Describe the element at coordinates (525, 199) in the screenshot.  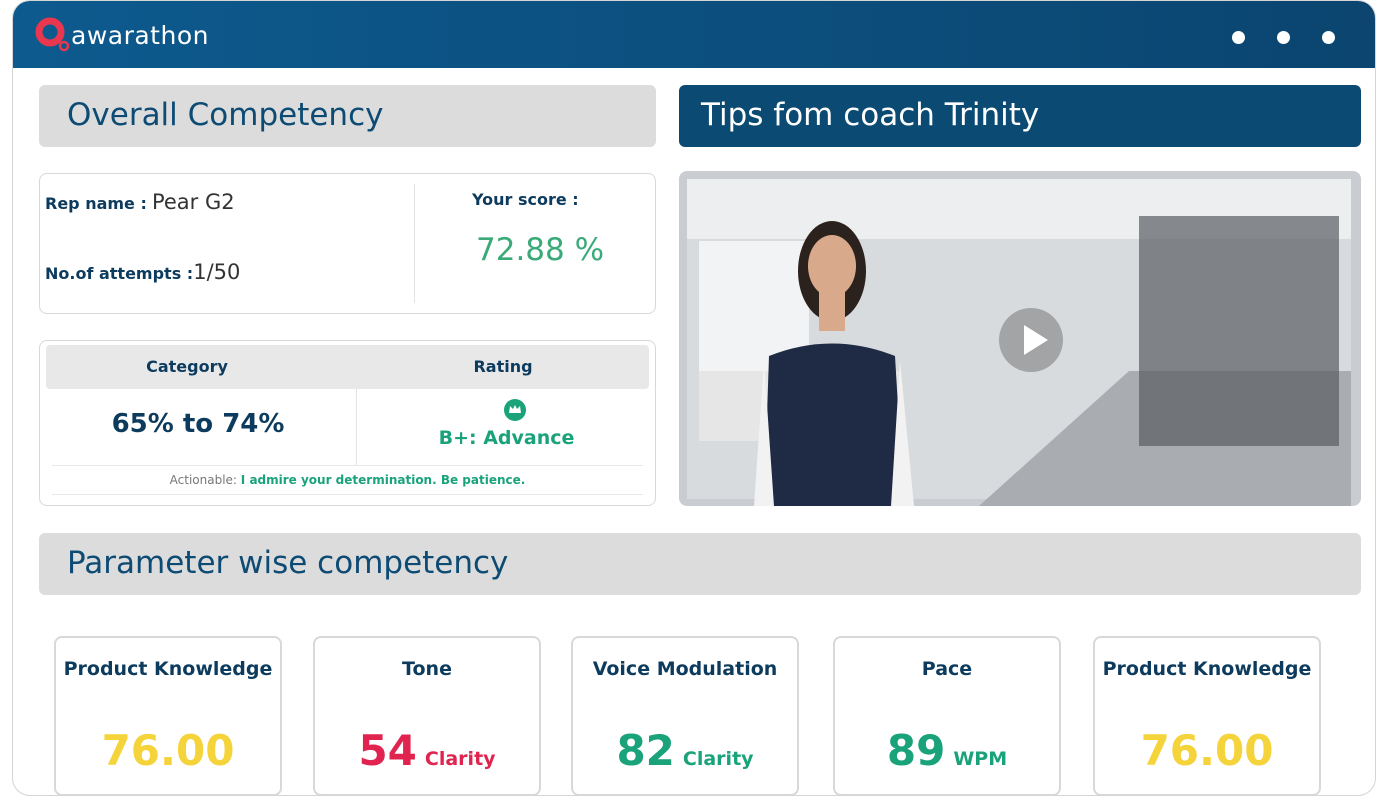
I see `label: Your score :` at that location.